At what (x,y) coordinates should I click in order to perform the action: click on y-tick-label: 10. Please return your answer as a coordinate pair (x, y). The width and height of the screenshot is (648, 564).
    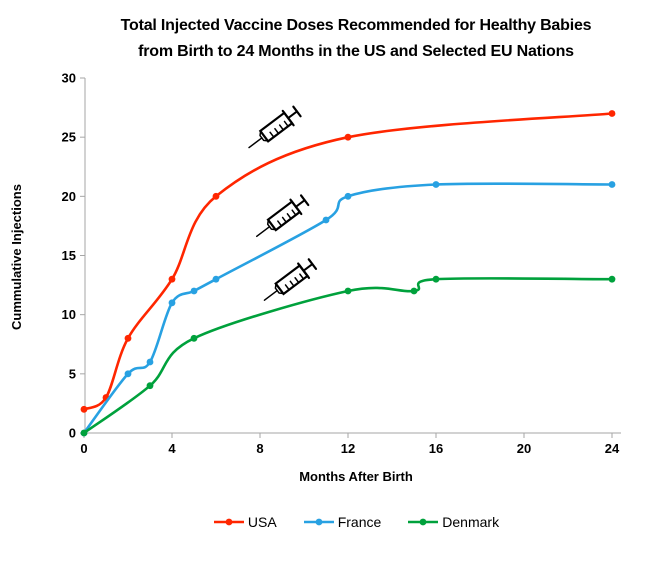
    Looking at the image, I should click on (69, 314).